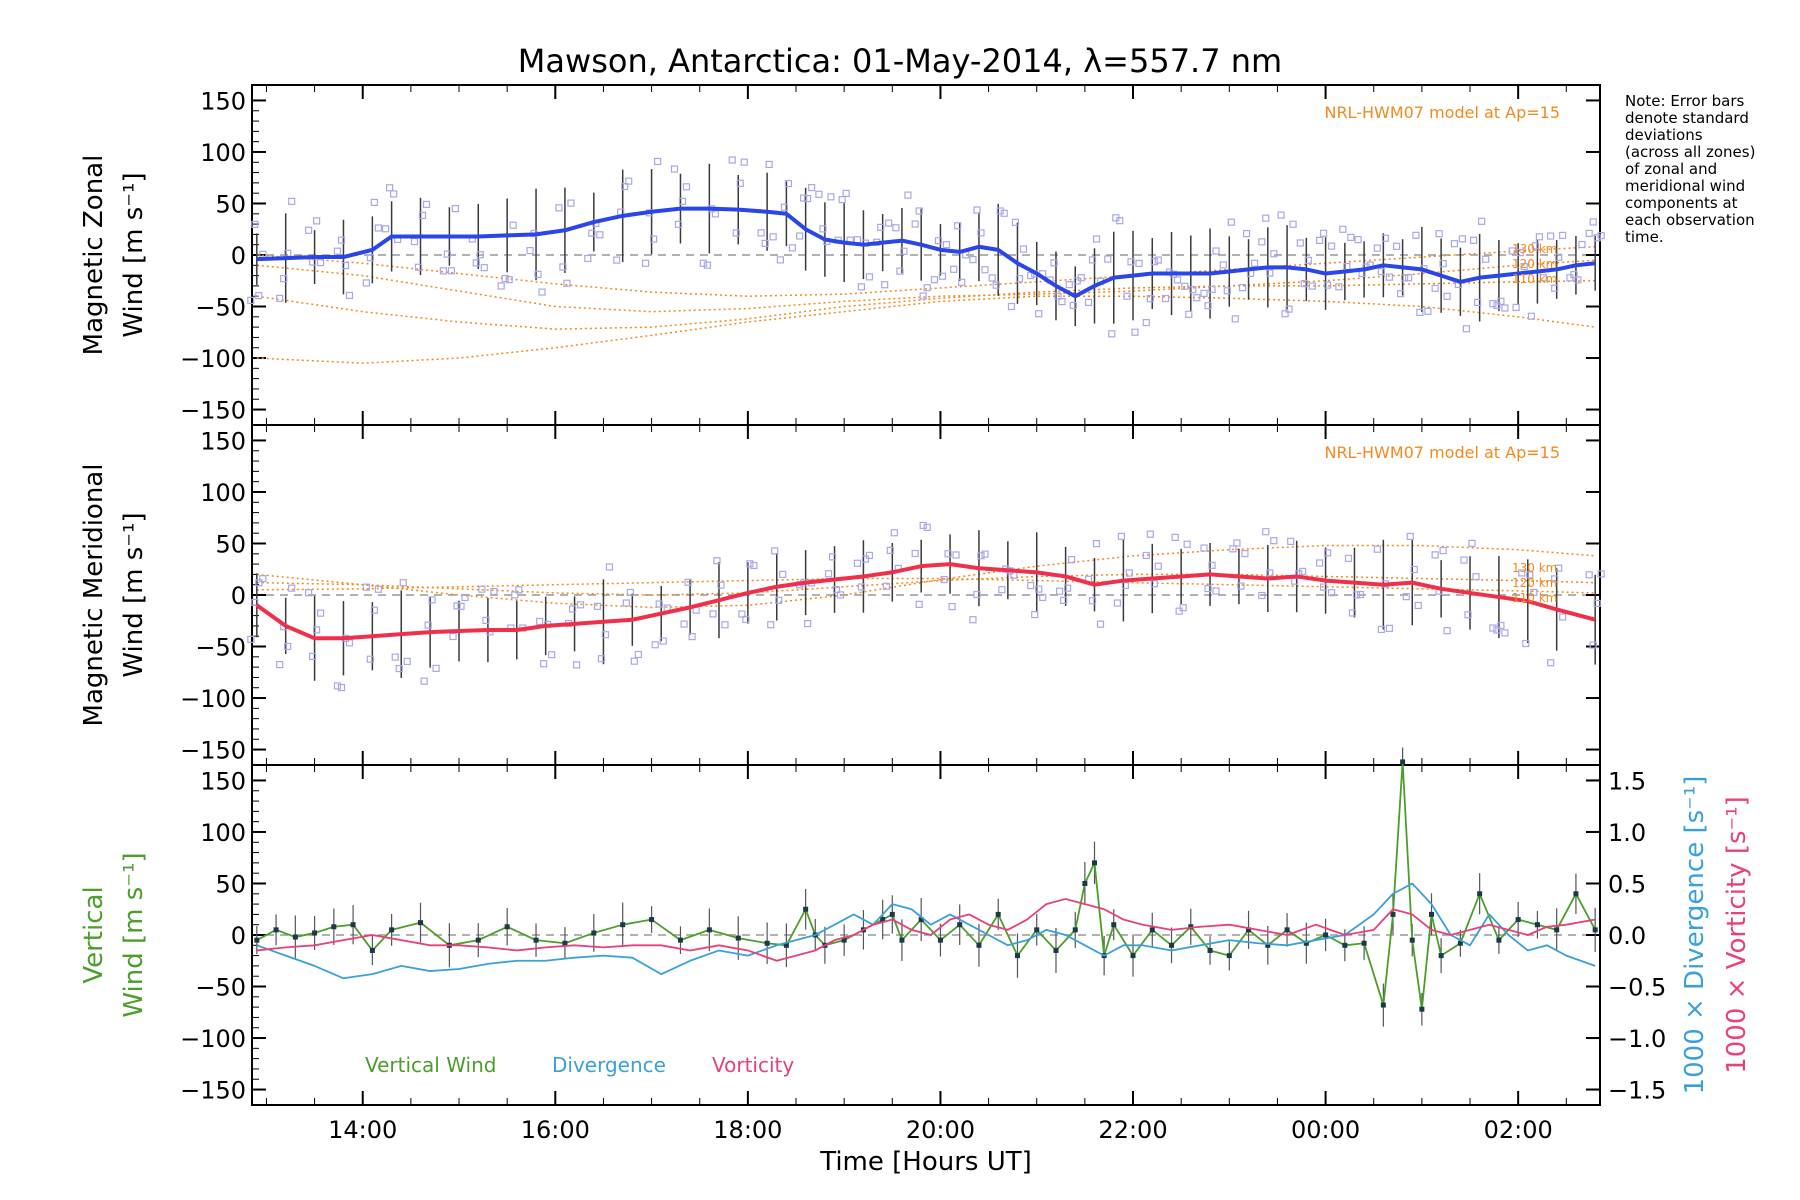 Image resolution: width=1800 pixels, height=1200 pixels. I want to click on meridional-ytick-label: 100, so click(223, 493).